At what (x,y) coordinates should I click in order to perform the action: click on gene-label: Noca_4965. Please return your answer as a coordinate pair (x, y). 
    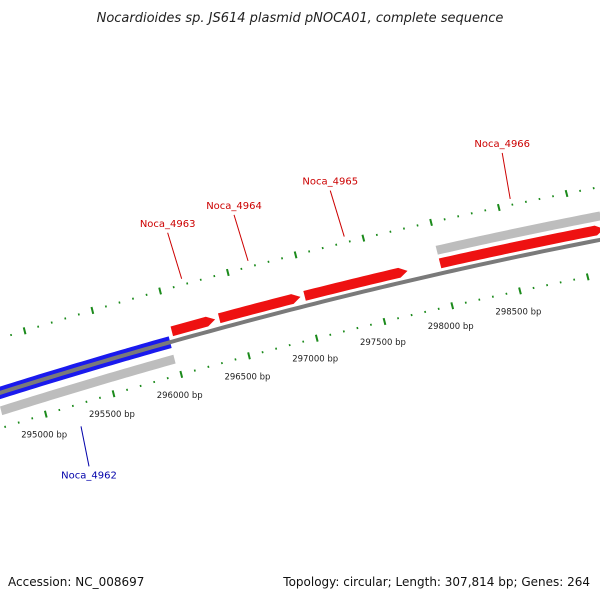
    Looking at the image, I should click on (330, 182).